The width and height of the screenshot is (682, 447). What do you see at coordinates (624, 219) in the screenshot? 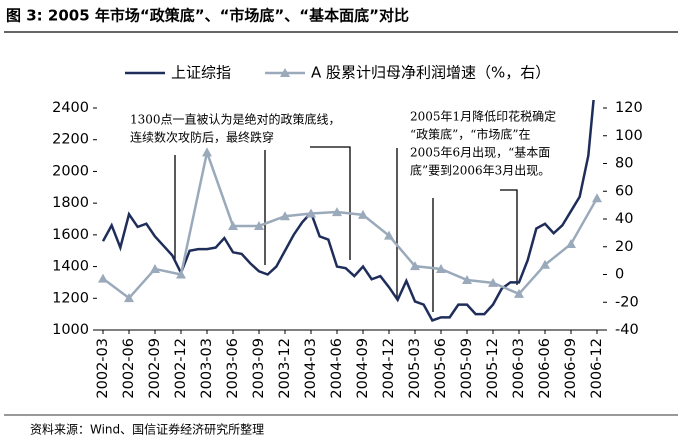
I see `y2-tick-label: 40` at bounding box center [624, 219].